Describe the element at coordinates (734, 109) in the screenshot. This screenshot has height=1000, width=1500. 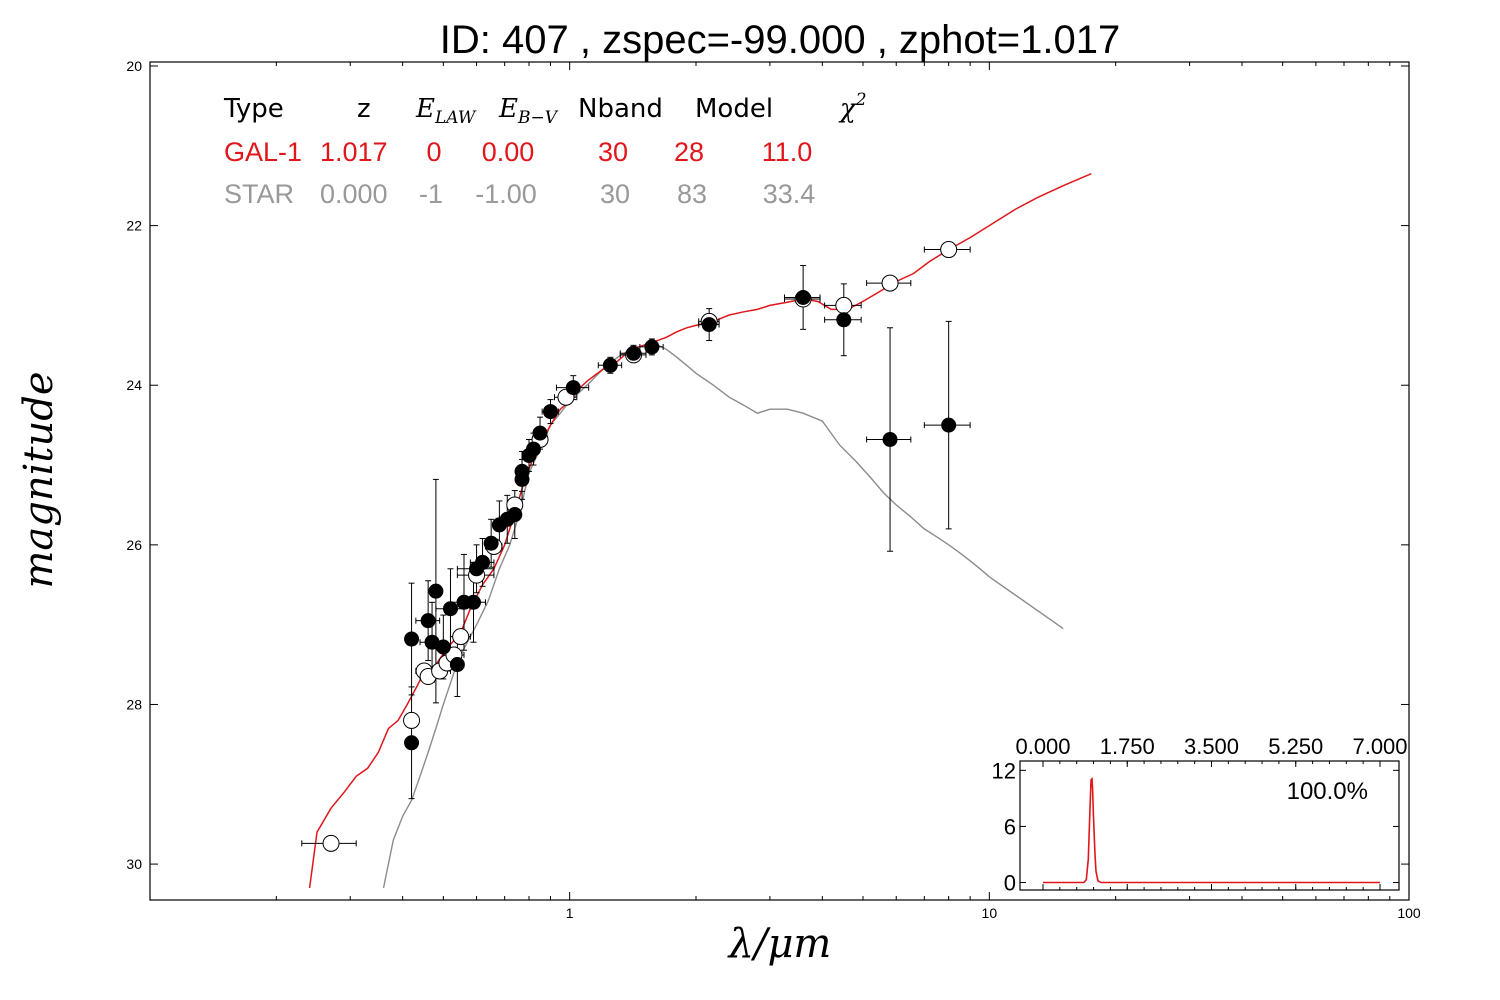
I see `col-header-model: Model` at that location.